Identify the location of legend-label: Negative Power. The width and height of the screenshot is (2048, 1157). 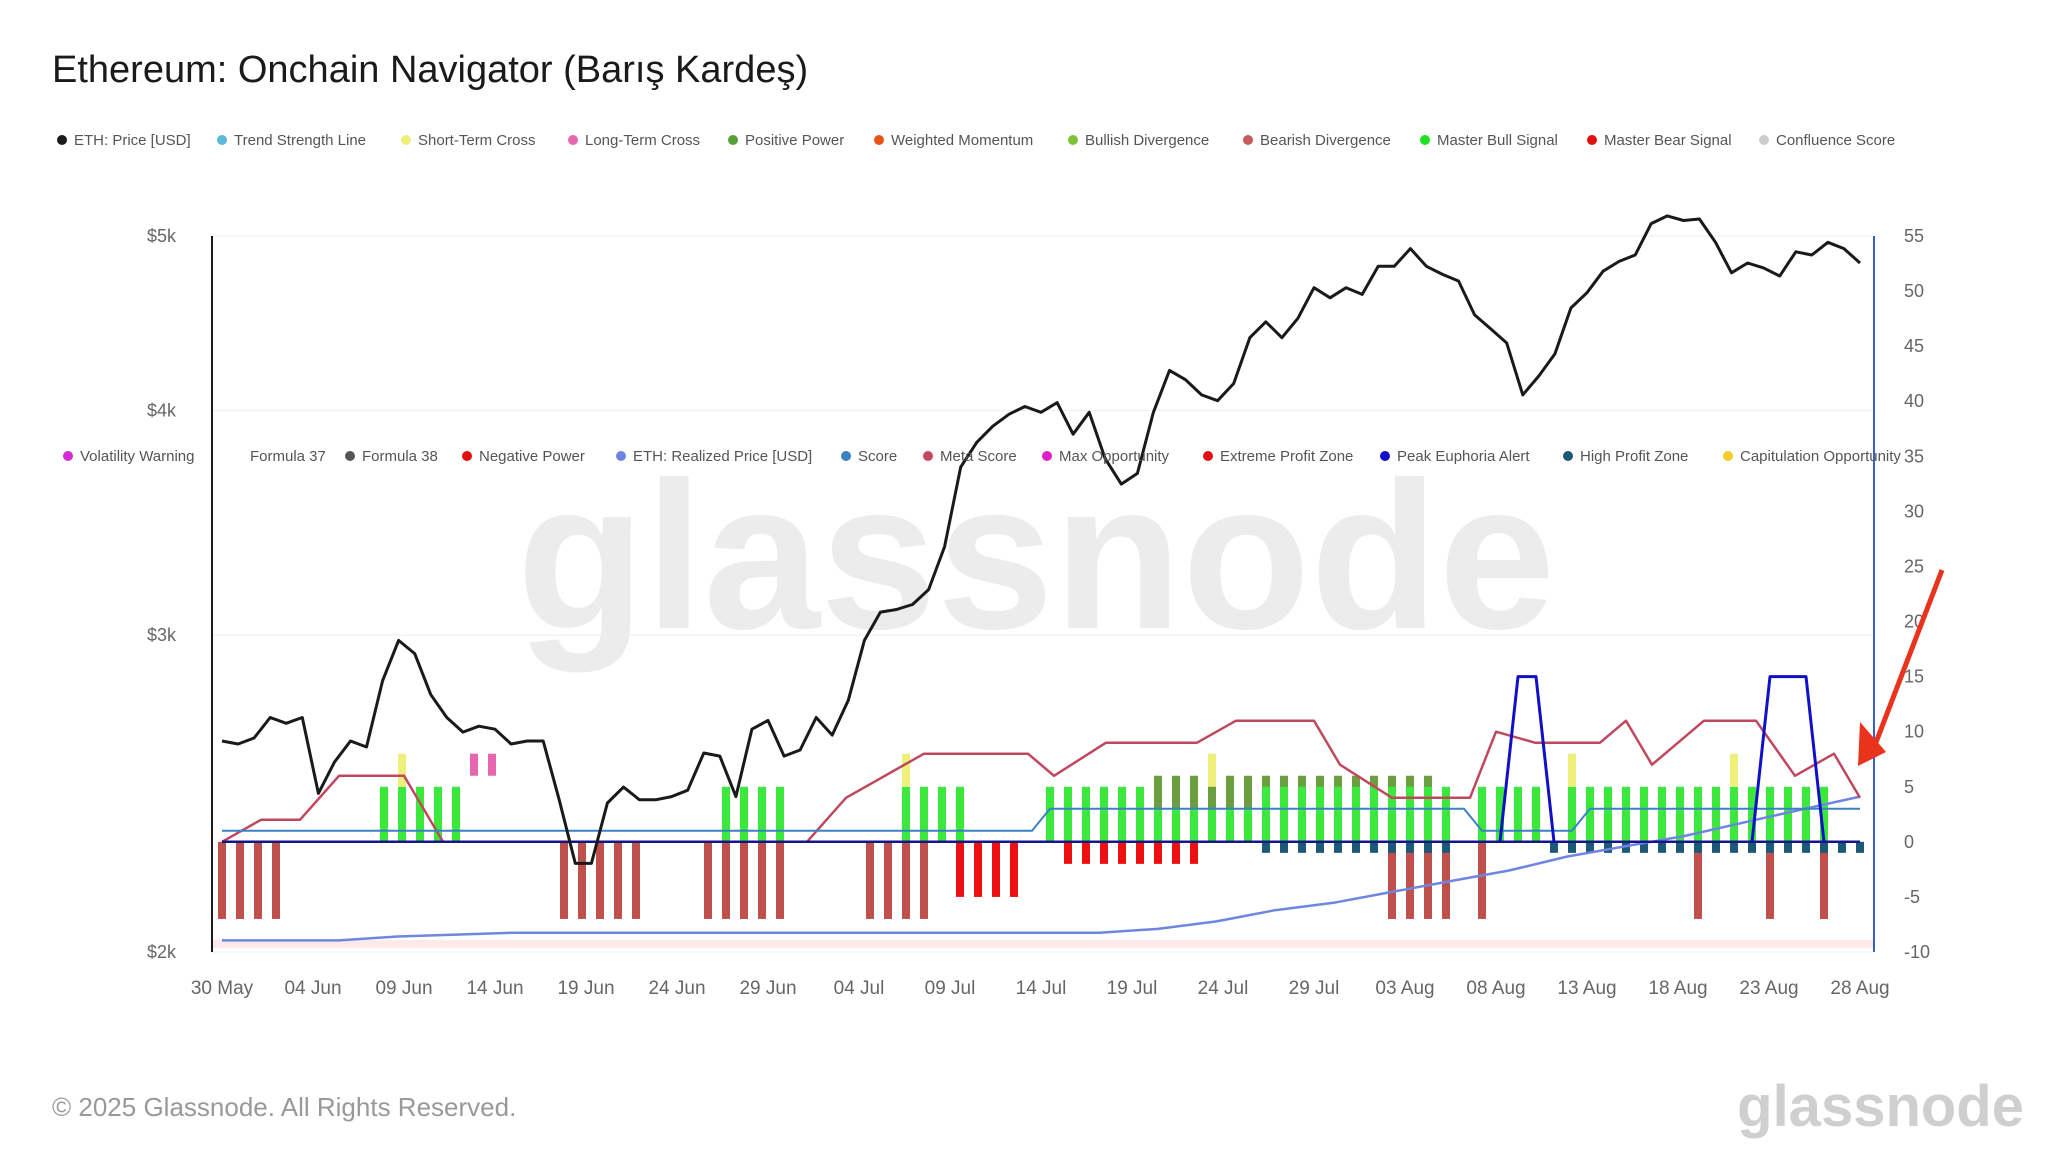
(532, 456).